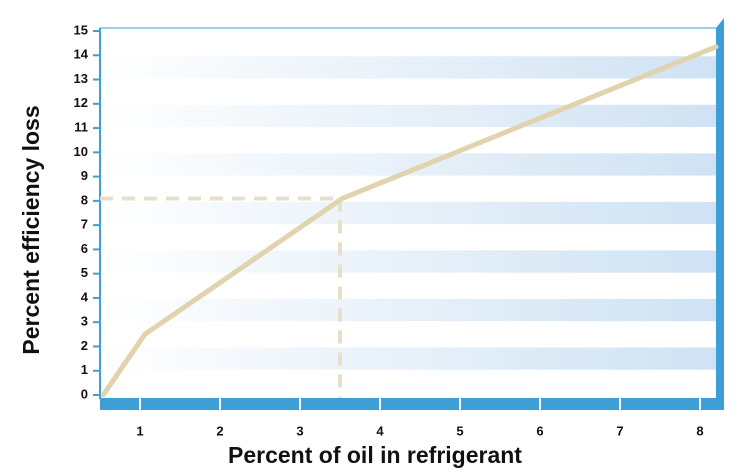 This screenshot has width=743, height=474. Describe the element at coordinates (139, 430) in the screenshot. I see `x-tick-label: 1` at that location.